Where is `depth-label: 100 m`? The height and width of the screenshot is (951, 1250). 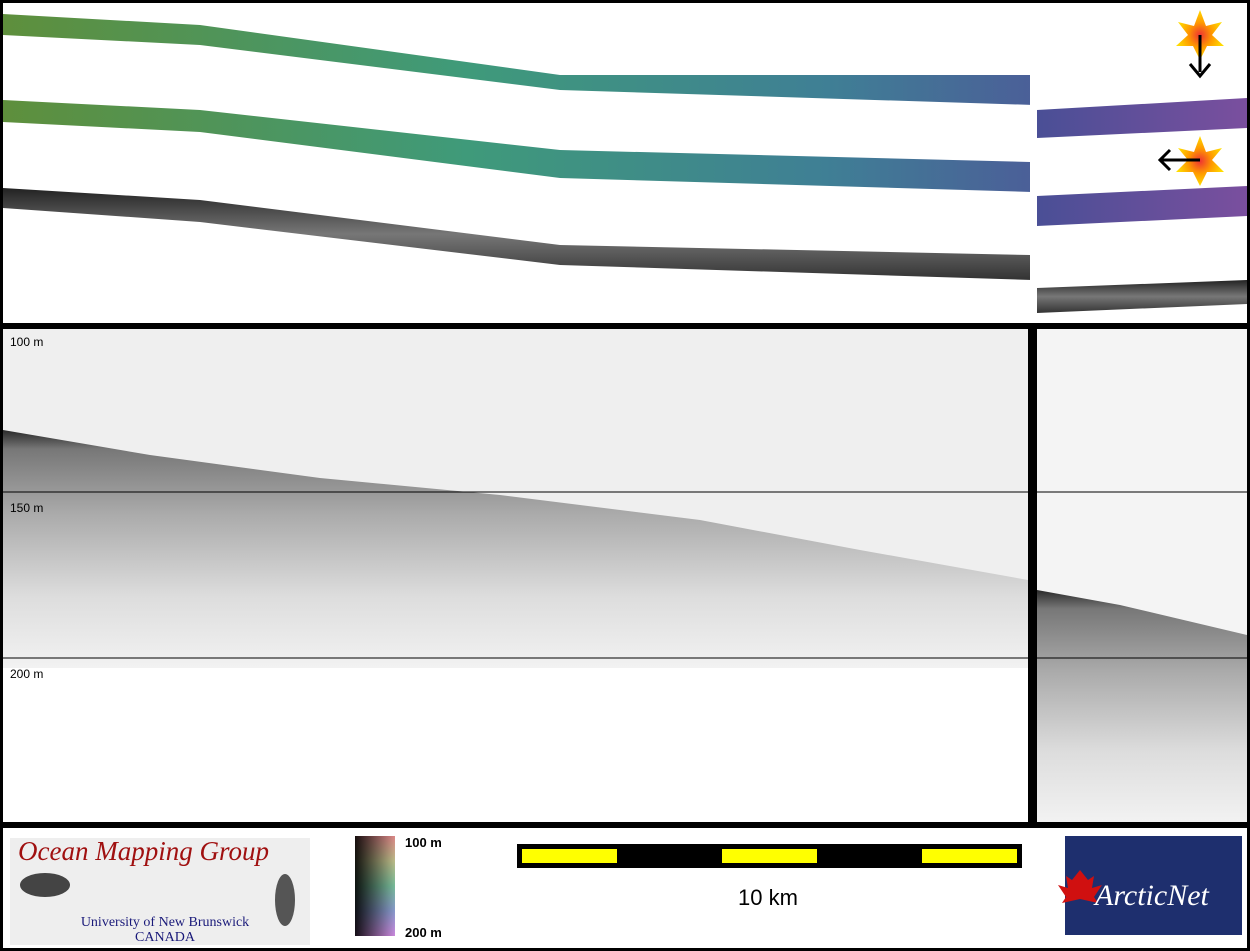 depth-label: 100 m is located at coordinates (26, 342).